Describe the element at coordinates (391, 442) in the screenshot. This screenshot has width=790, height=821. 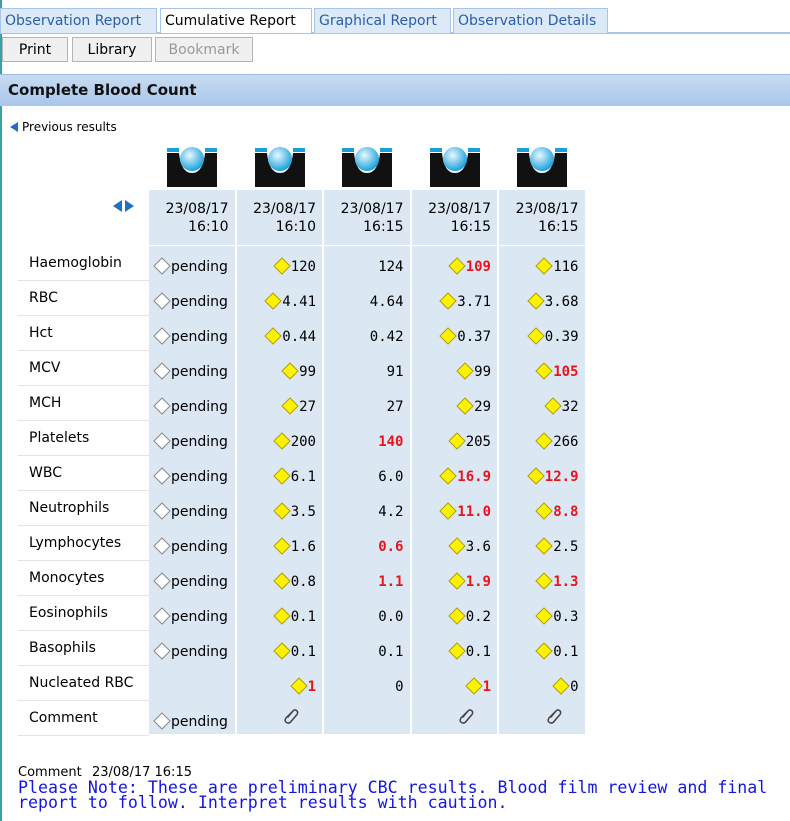
I see `result-value: 140` at that location.